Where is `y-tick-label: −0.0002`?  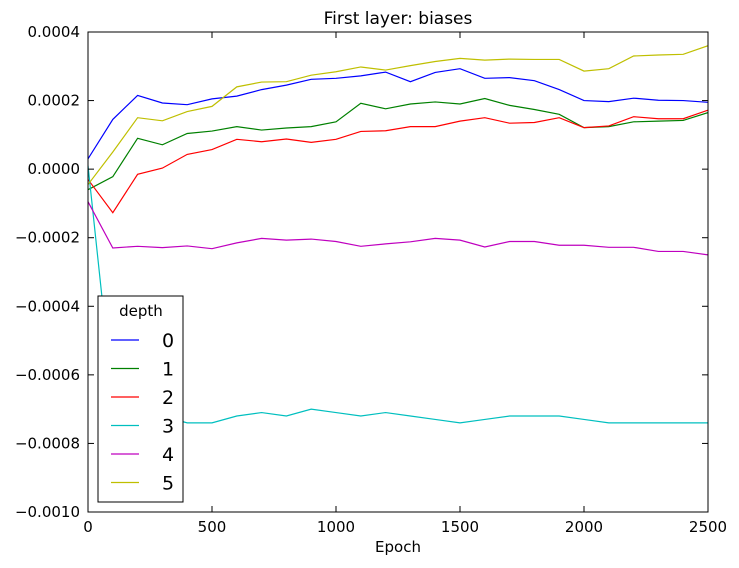 y-tick-label: −0.0002 is located at coordinates (47, 238).